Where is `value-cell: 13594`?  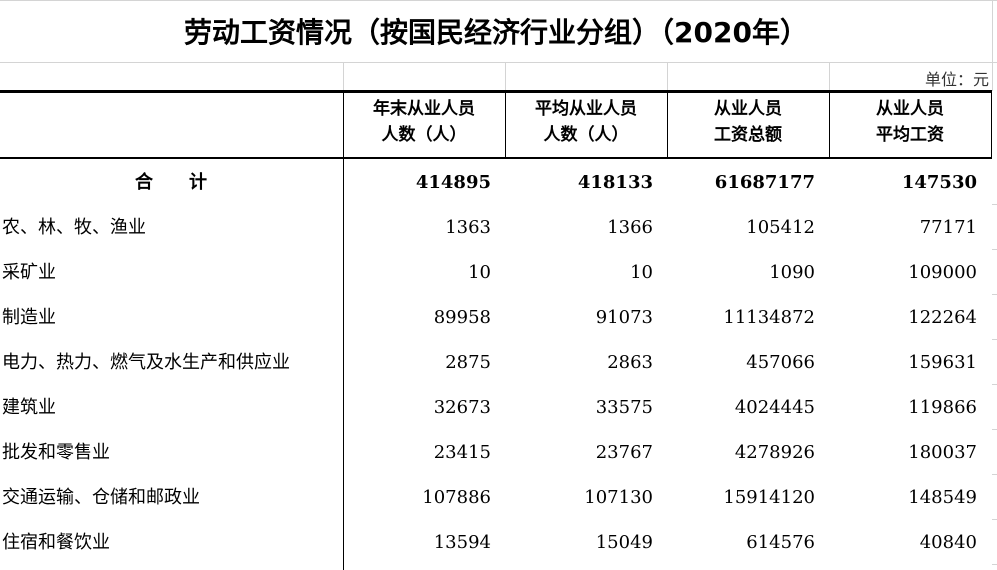 value-cell: 13594 is located at coordinates (462, 542).